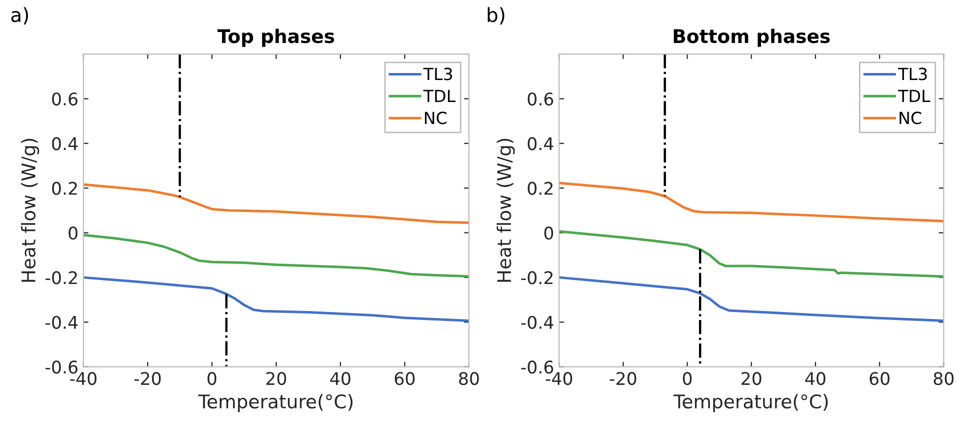 This screenshot has width=959, height=429. Describe the element at coordinates (275, 37) in the screenshot. I see `chart-title: Top phases` at that location.